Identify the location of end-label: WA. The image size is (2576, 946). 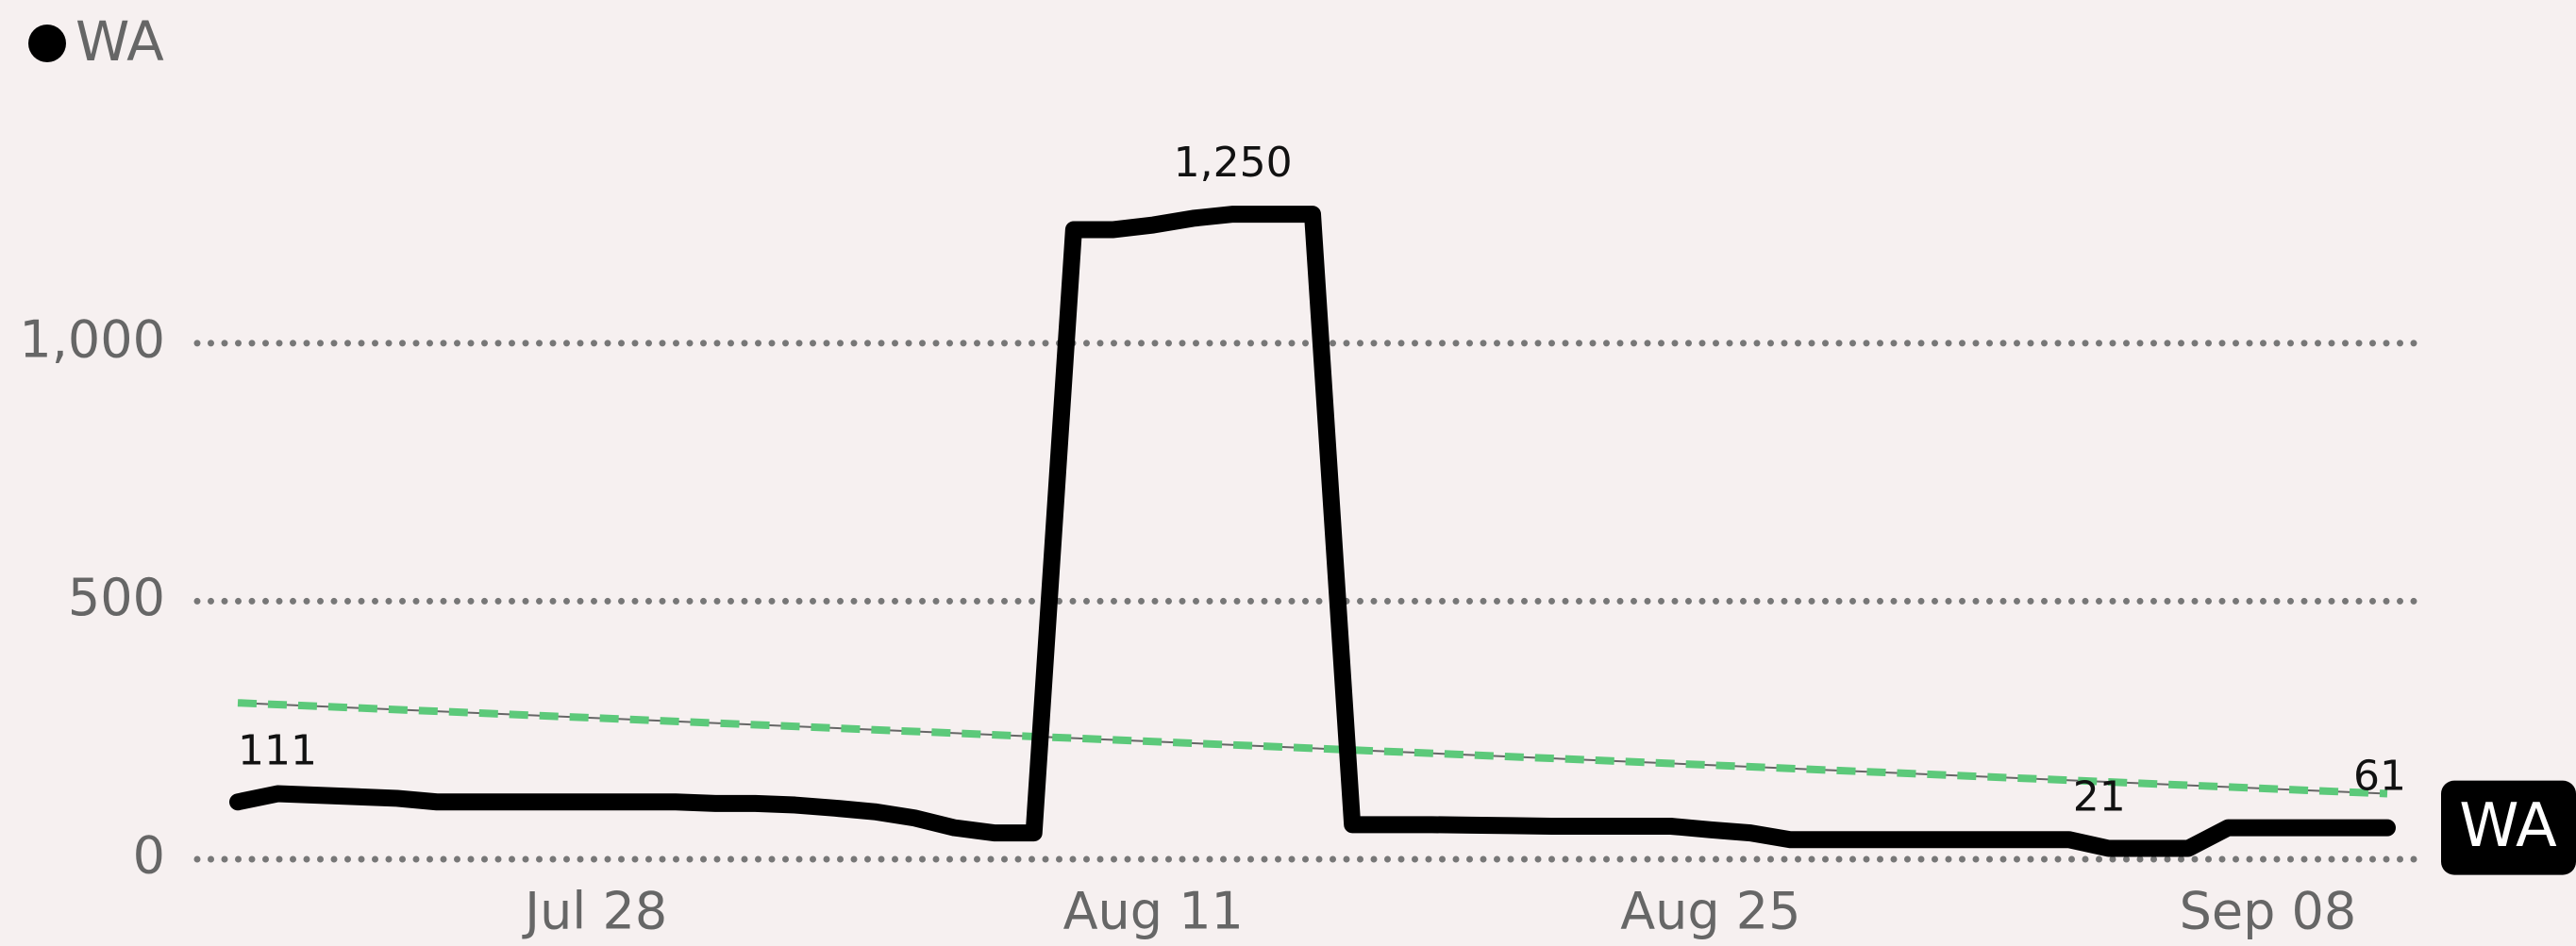
(2508, 826).